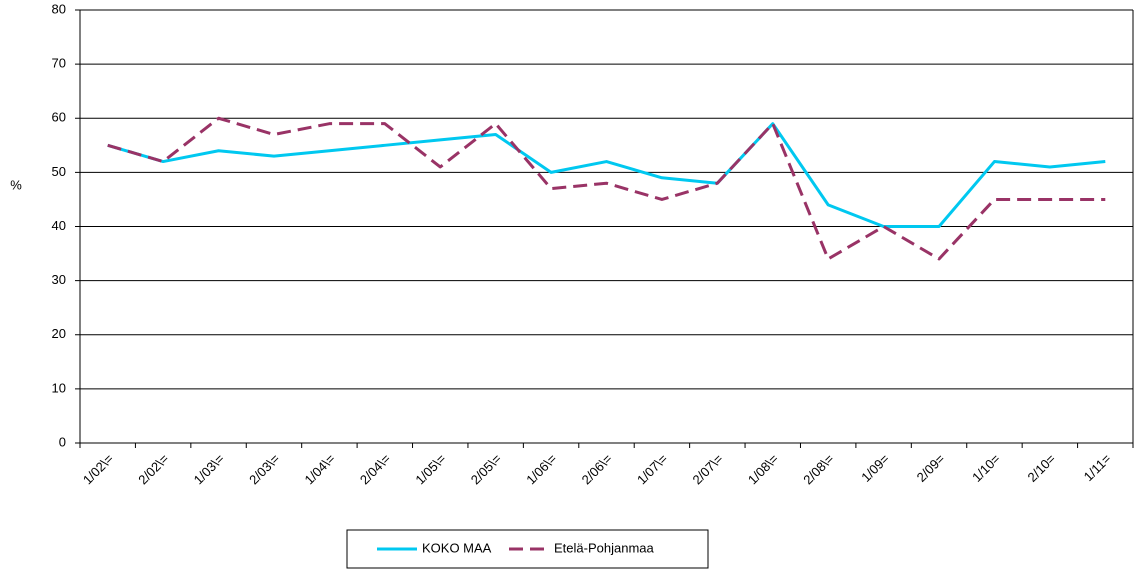 The height and width of the screenshot is (570, 1134). What do you see at coordinates (707, 469) in the screenshot?
I see `x-tick-label: 2/07\=` at bounding box center [707, 469].